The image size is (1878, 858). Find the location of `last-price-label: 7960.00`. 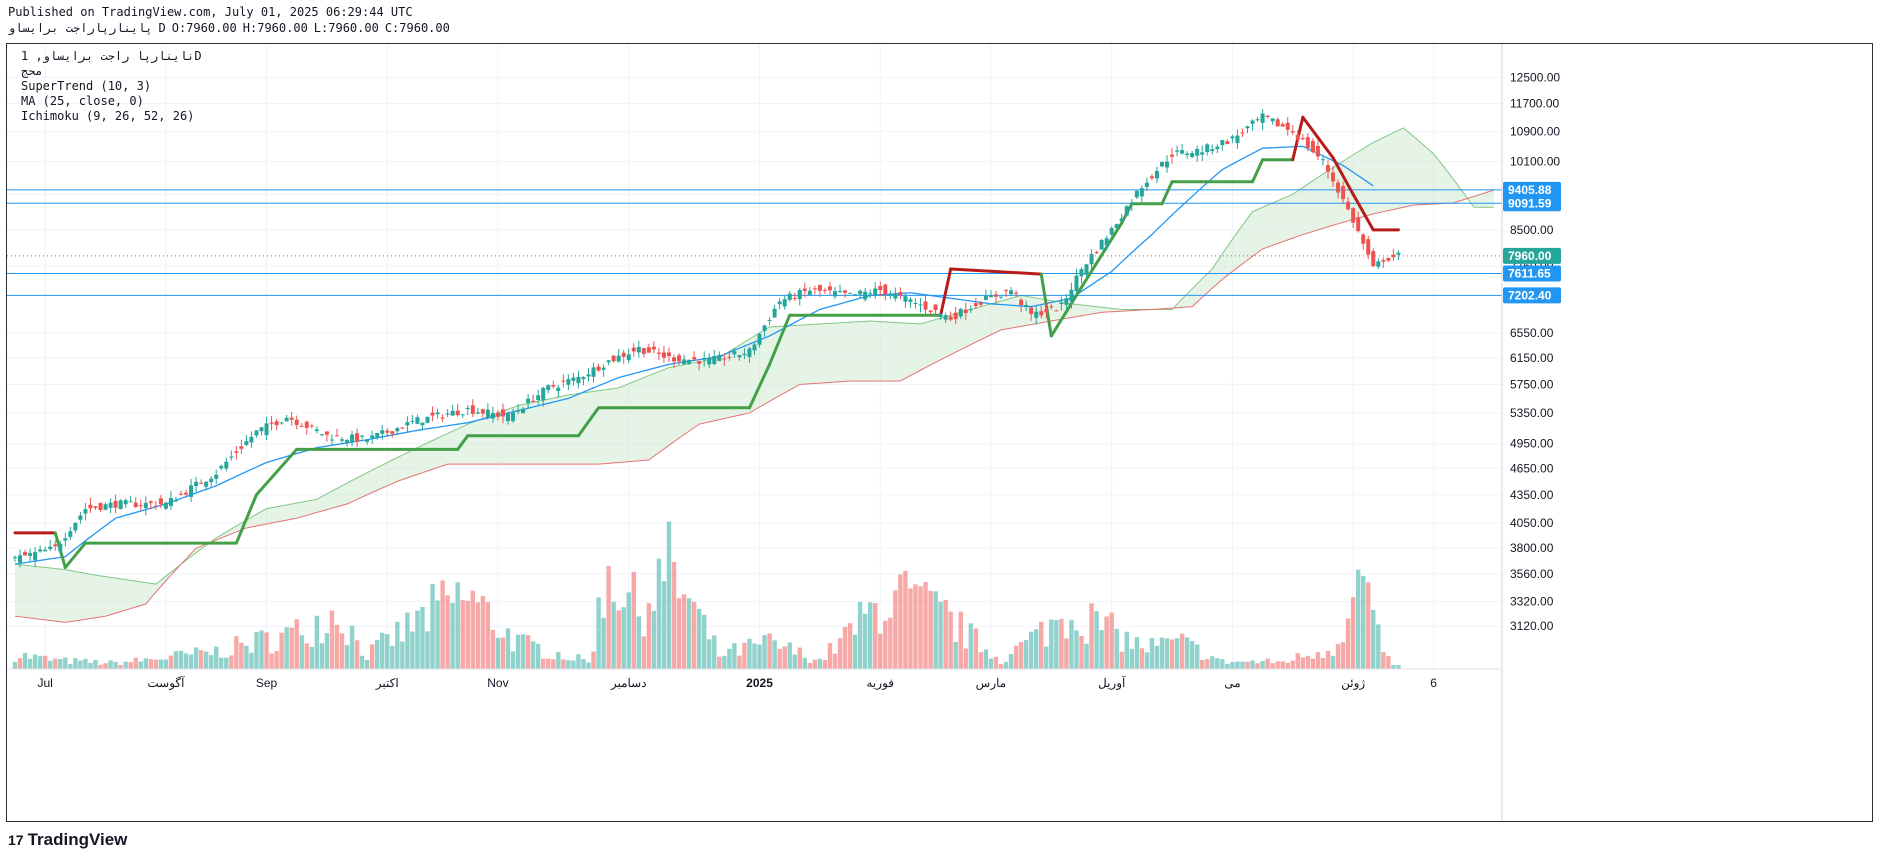

last-price-label: 7960.00 is located at coordinates (1530, 256).